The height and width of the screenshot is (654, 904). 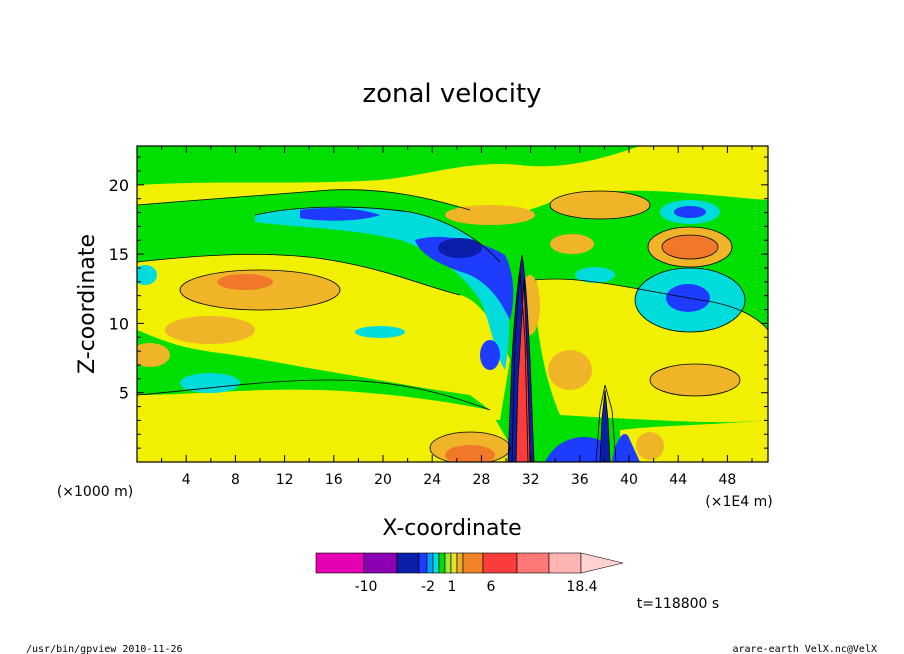 I want to click on x-tick-label: 12, so click(x=285, y=480).